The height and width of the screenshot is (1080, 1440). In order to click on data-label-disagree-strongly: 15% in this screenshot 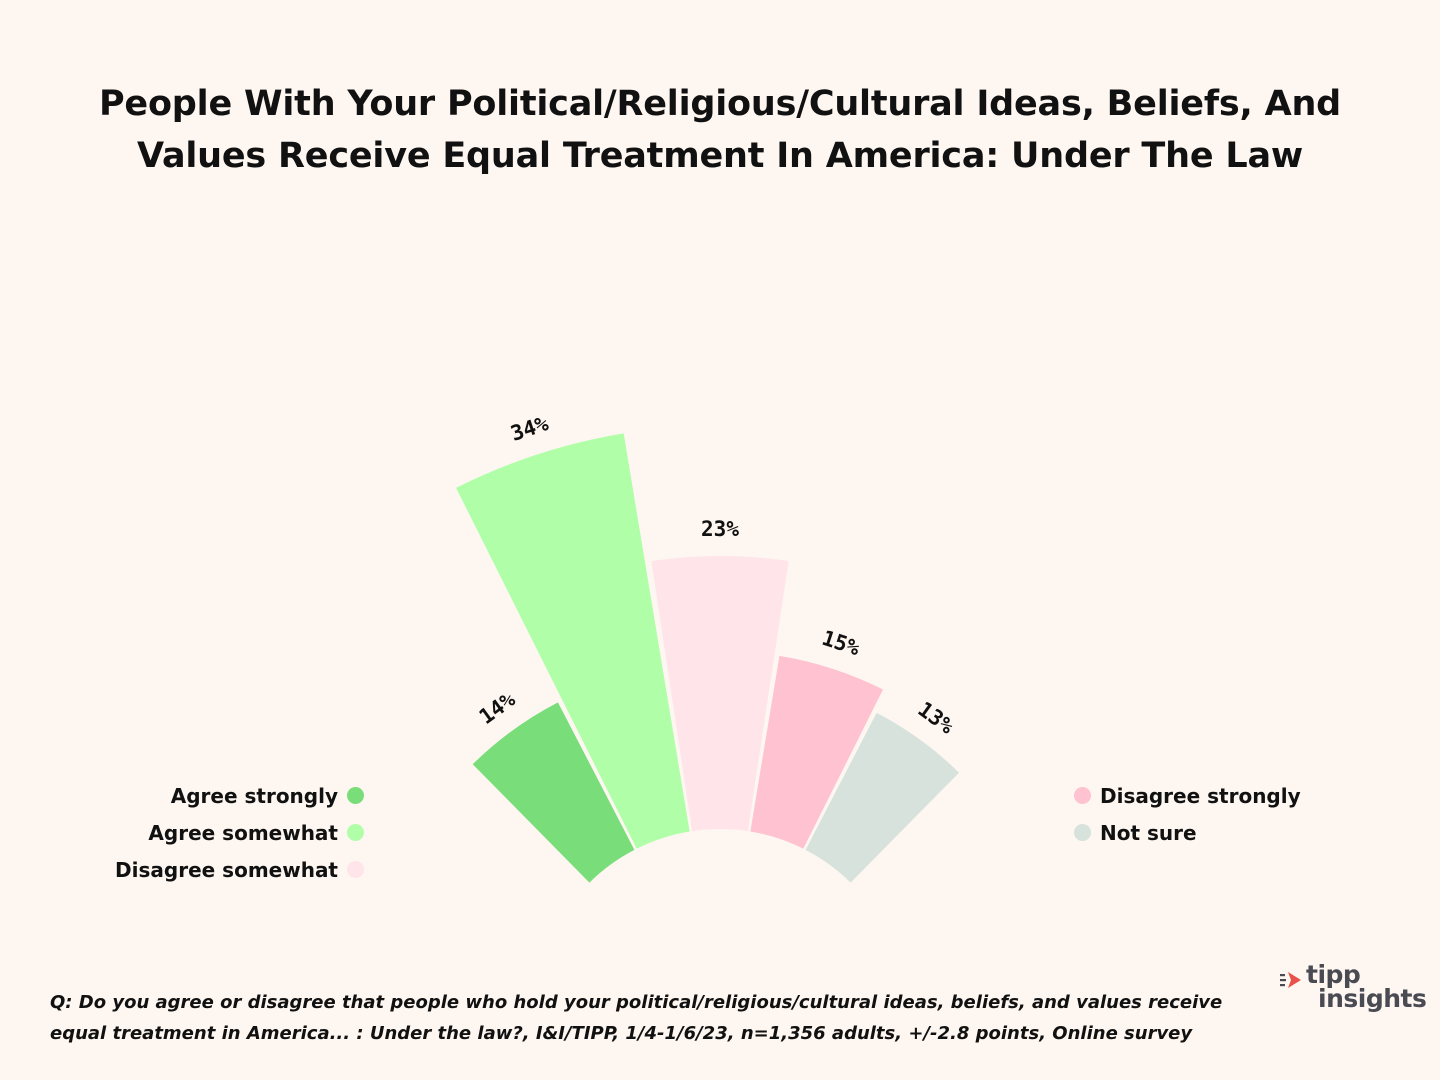, I will do `click(841, 643)`.